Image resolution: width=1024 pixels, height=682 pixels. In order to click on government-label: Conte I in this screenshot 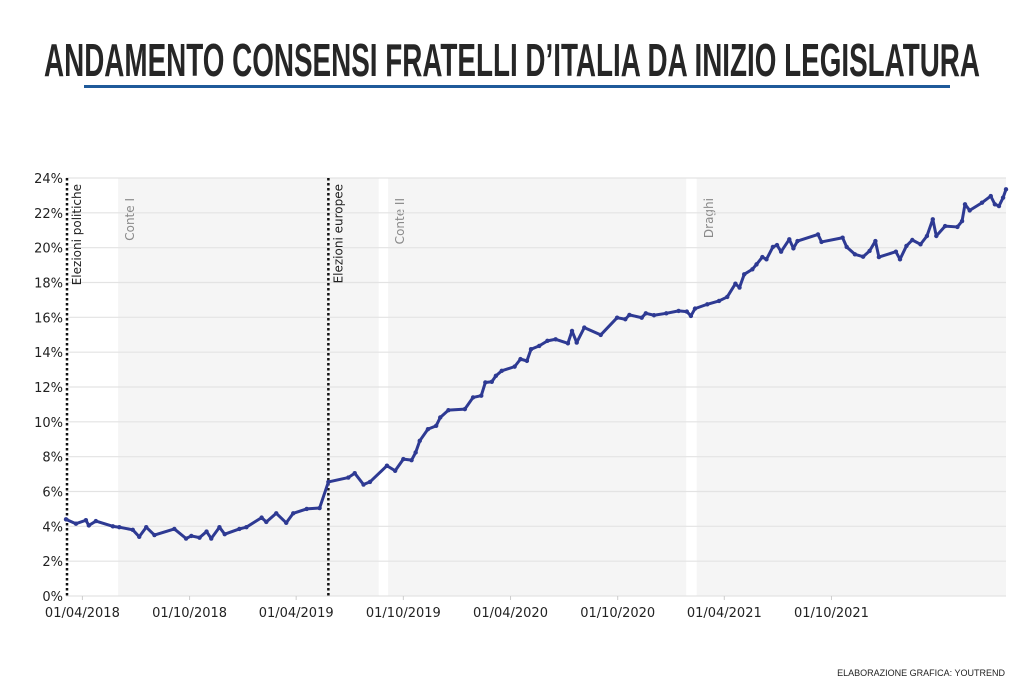, I will do `click(130, 219)`.